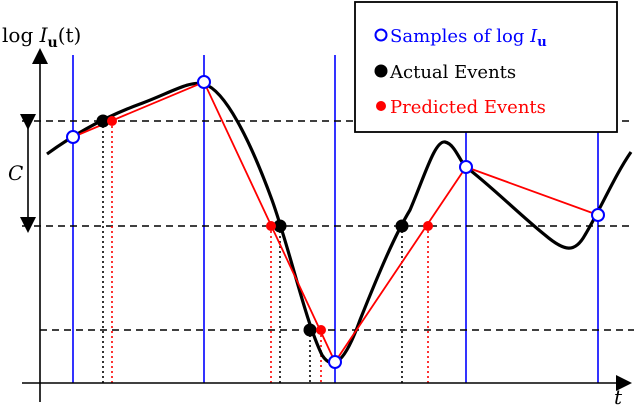  Describe the element at coordinates (381, 106) in the screenshot. I see `legend-predicted-marker` at that location.